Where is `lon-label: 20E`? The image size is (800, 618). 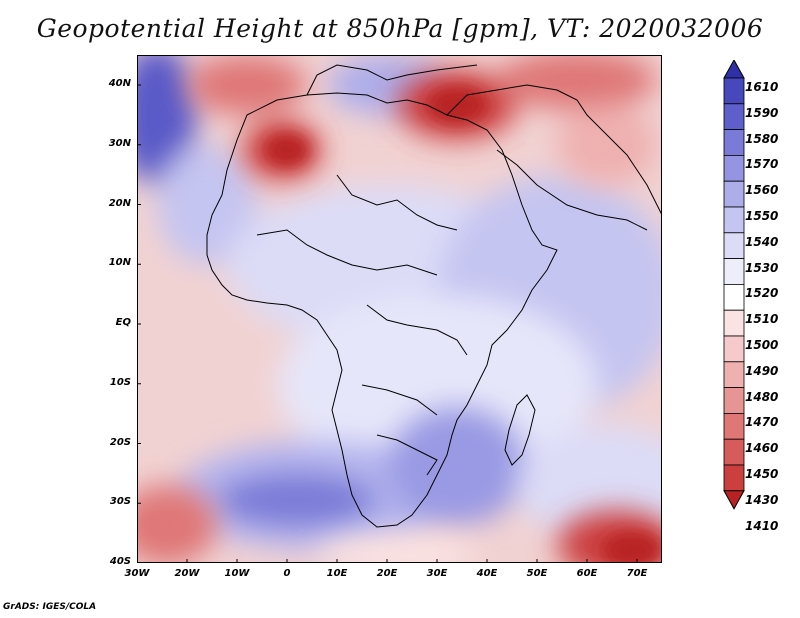 lon-label: 20E is located at coordinates (387, 573).